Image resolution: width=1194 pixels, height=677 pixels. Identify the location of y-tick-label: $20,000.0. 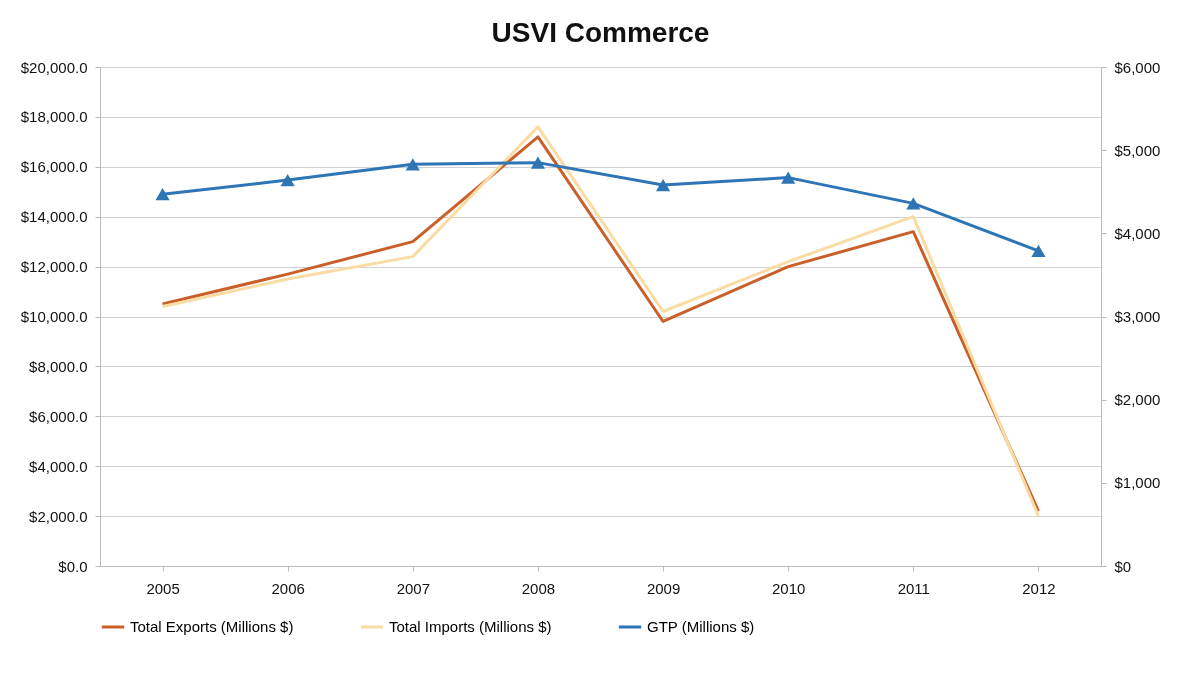
(54, 67).